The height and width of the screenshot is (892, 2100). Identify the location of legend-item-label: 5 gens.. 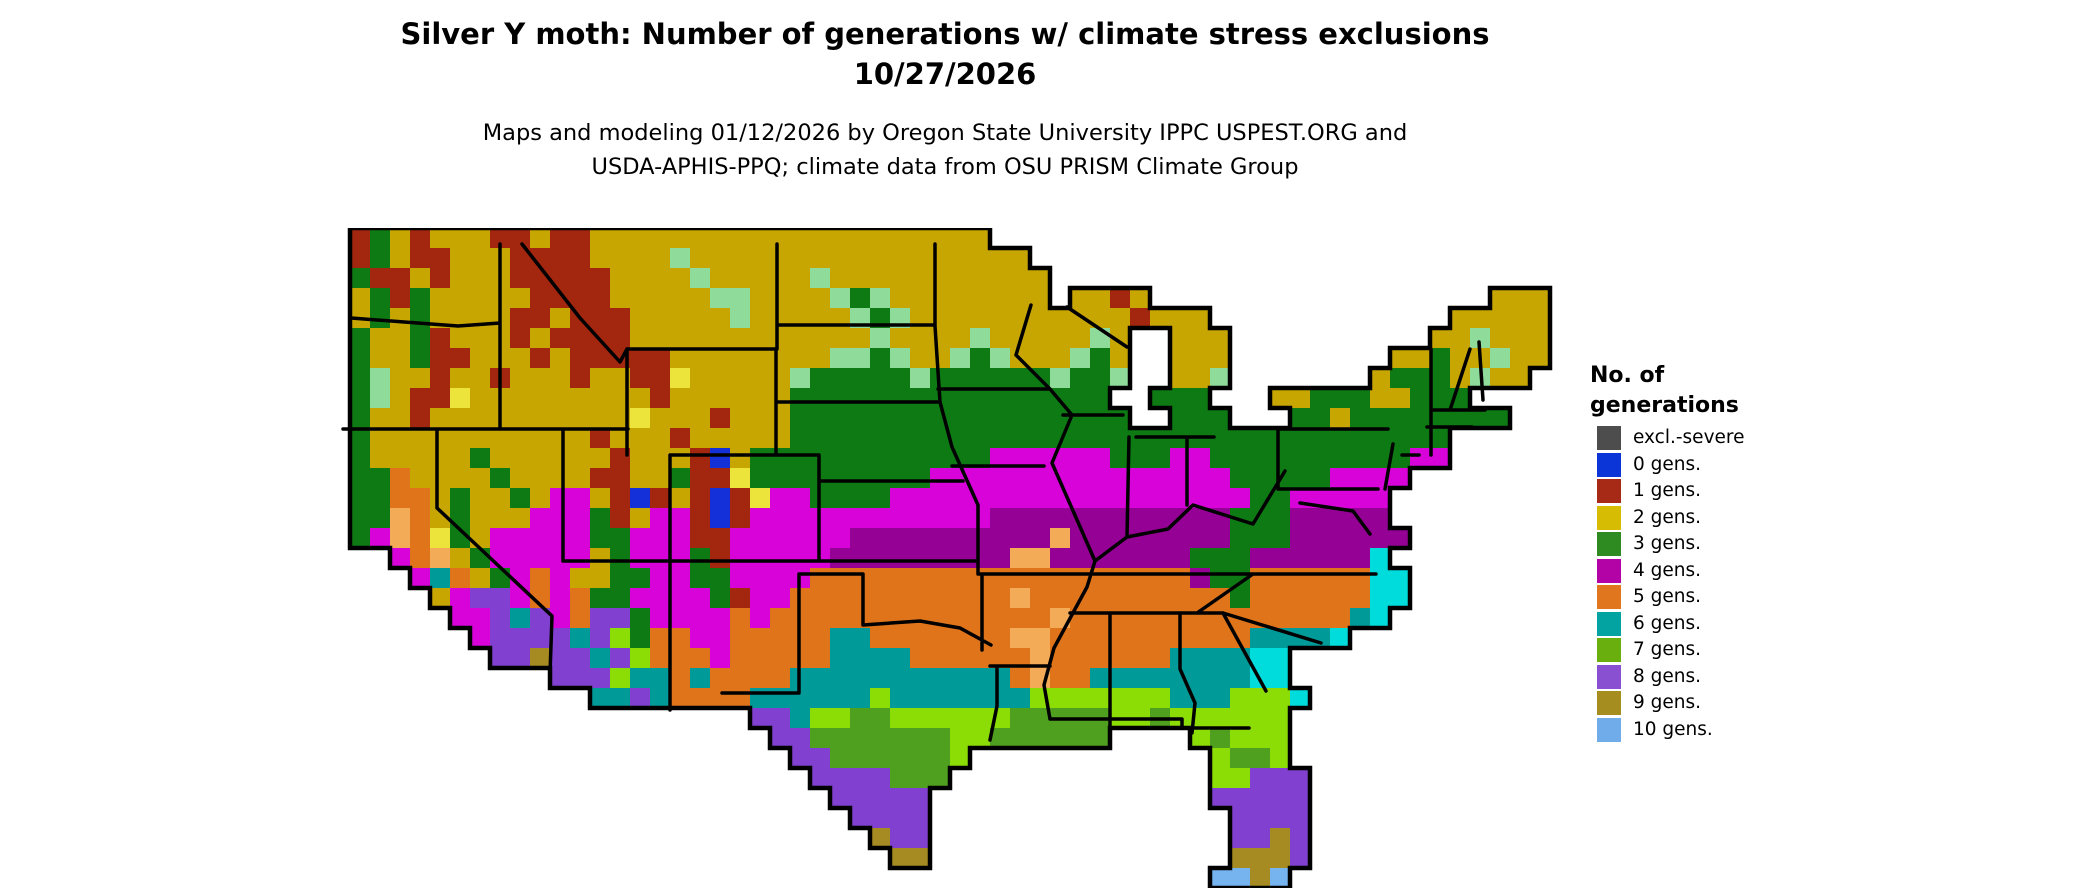
(1667, 596).